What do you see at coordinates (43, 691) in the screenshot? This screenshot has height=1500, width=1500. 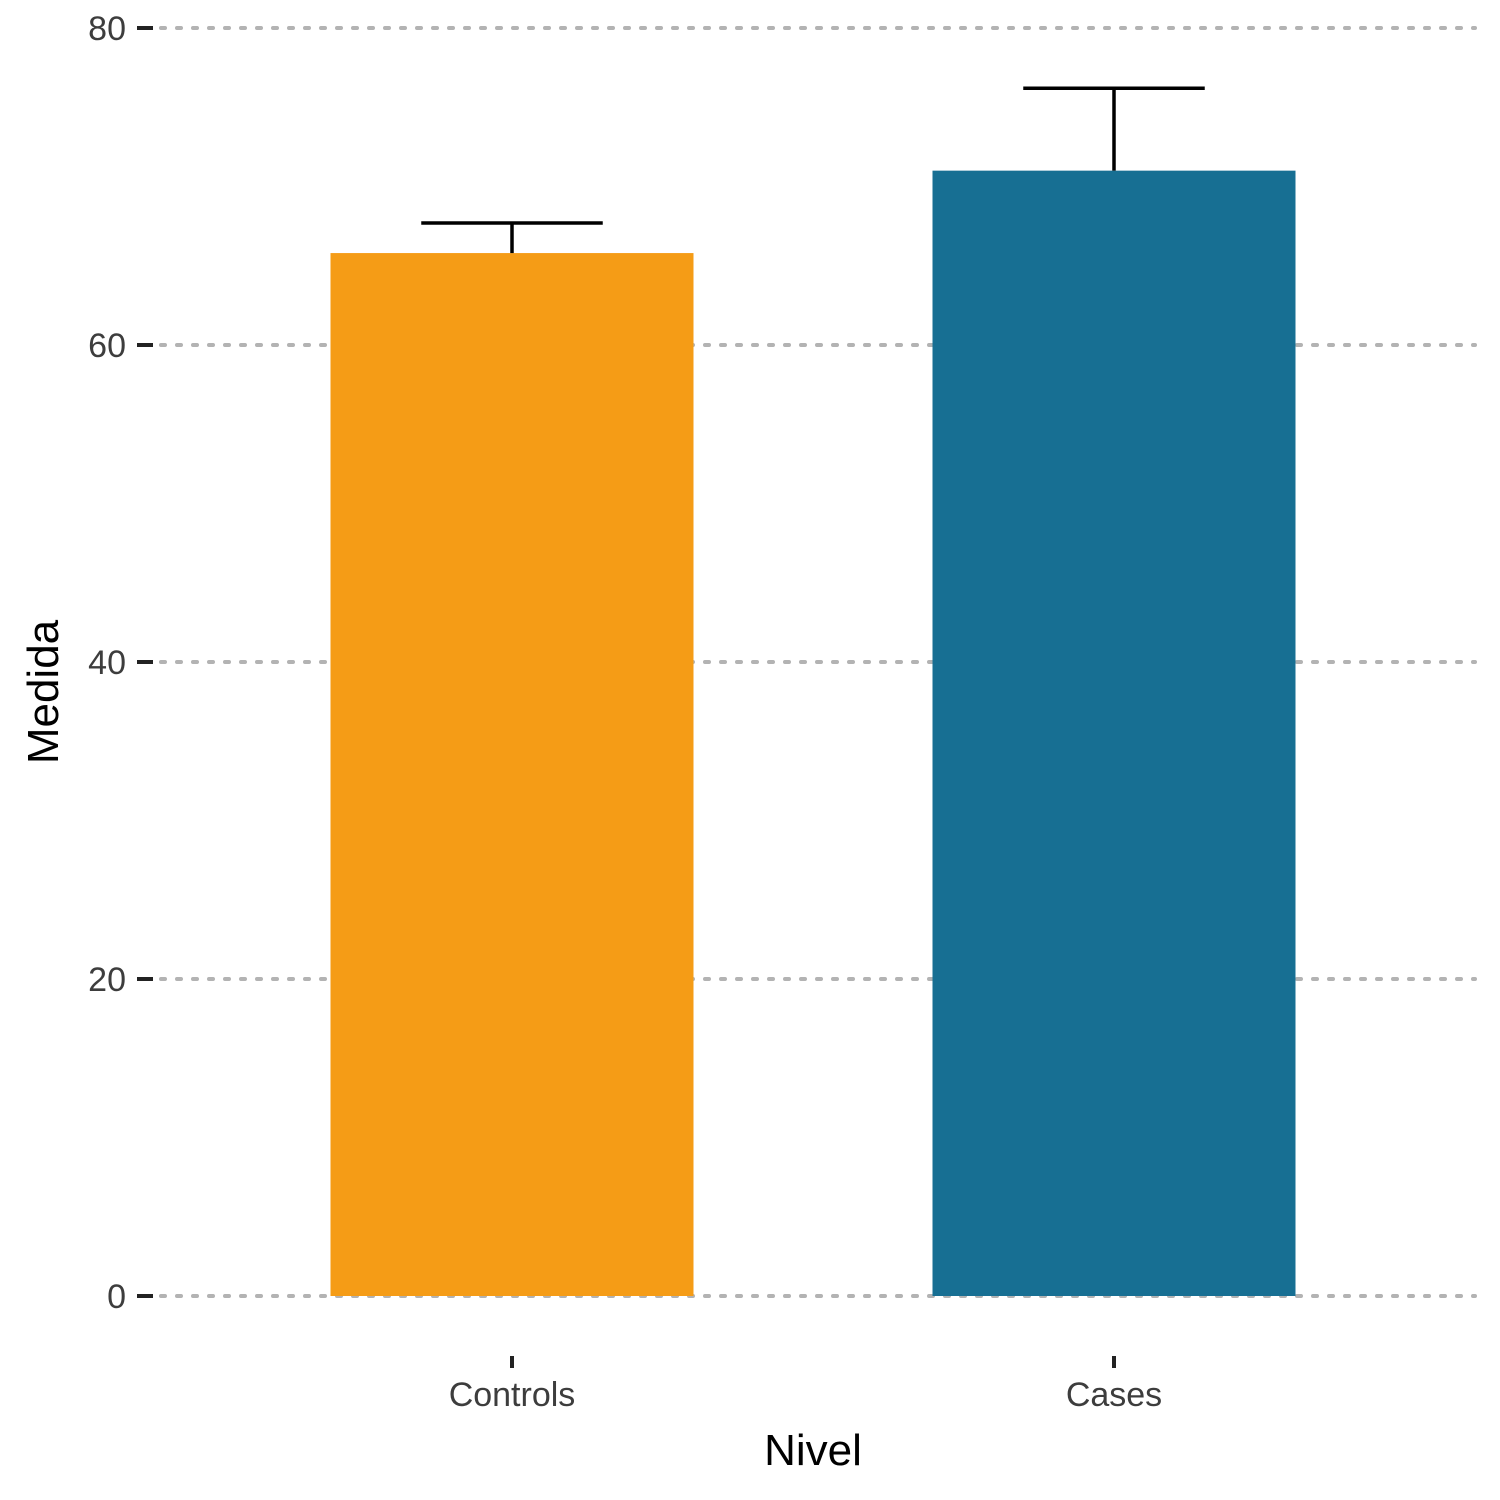 I see `y-axis-title: Medida` at bounding box center [43, 691].